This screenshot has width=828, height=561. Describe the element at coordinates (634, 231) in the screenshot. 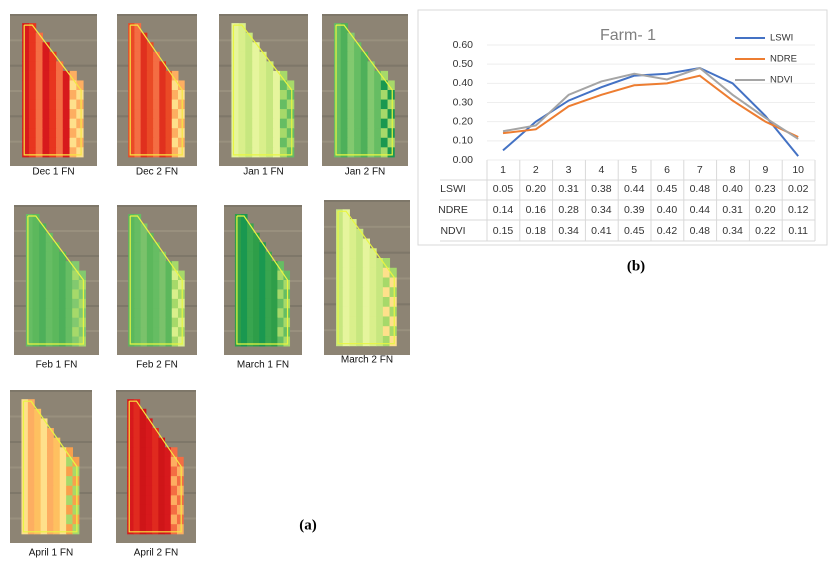

I see `table-value: 0.45` at that location.